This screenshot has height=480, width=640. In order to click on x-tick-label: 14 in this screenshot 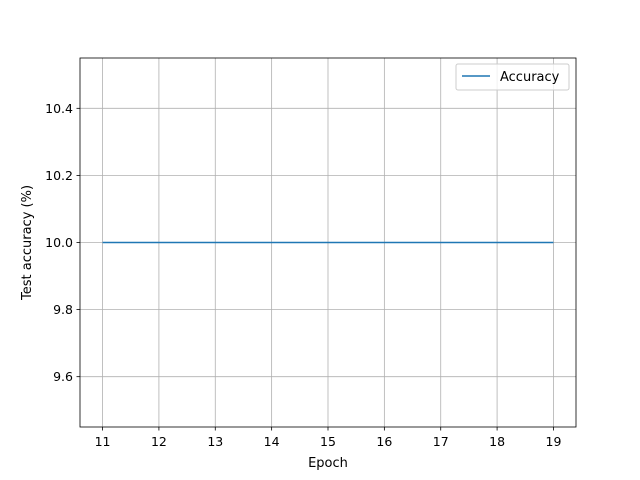, I will do `click(272, 441)`.